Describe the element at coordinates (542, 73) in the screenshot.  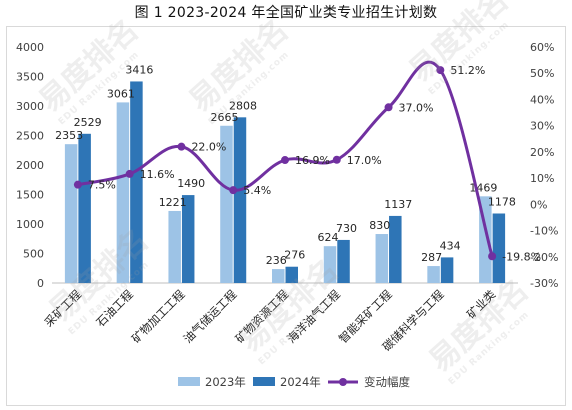
I see `y-right-tick-label: 50%` at that location.